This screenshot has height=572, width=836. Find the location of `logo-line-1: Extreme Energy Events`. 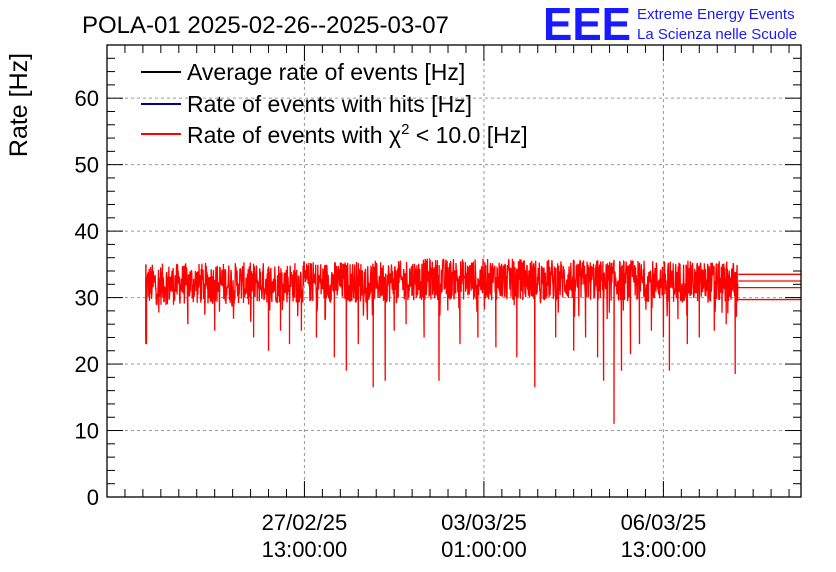

logo-line-1: Extreme Energy Events is located at coordinates (716, 14).